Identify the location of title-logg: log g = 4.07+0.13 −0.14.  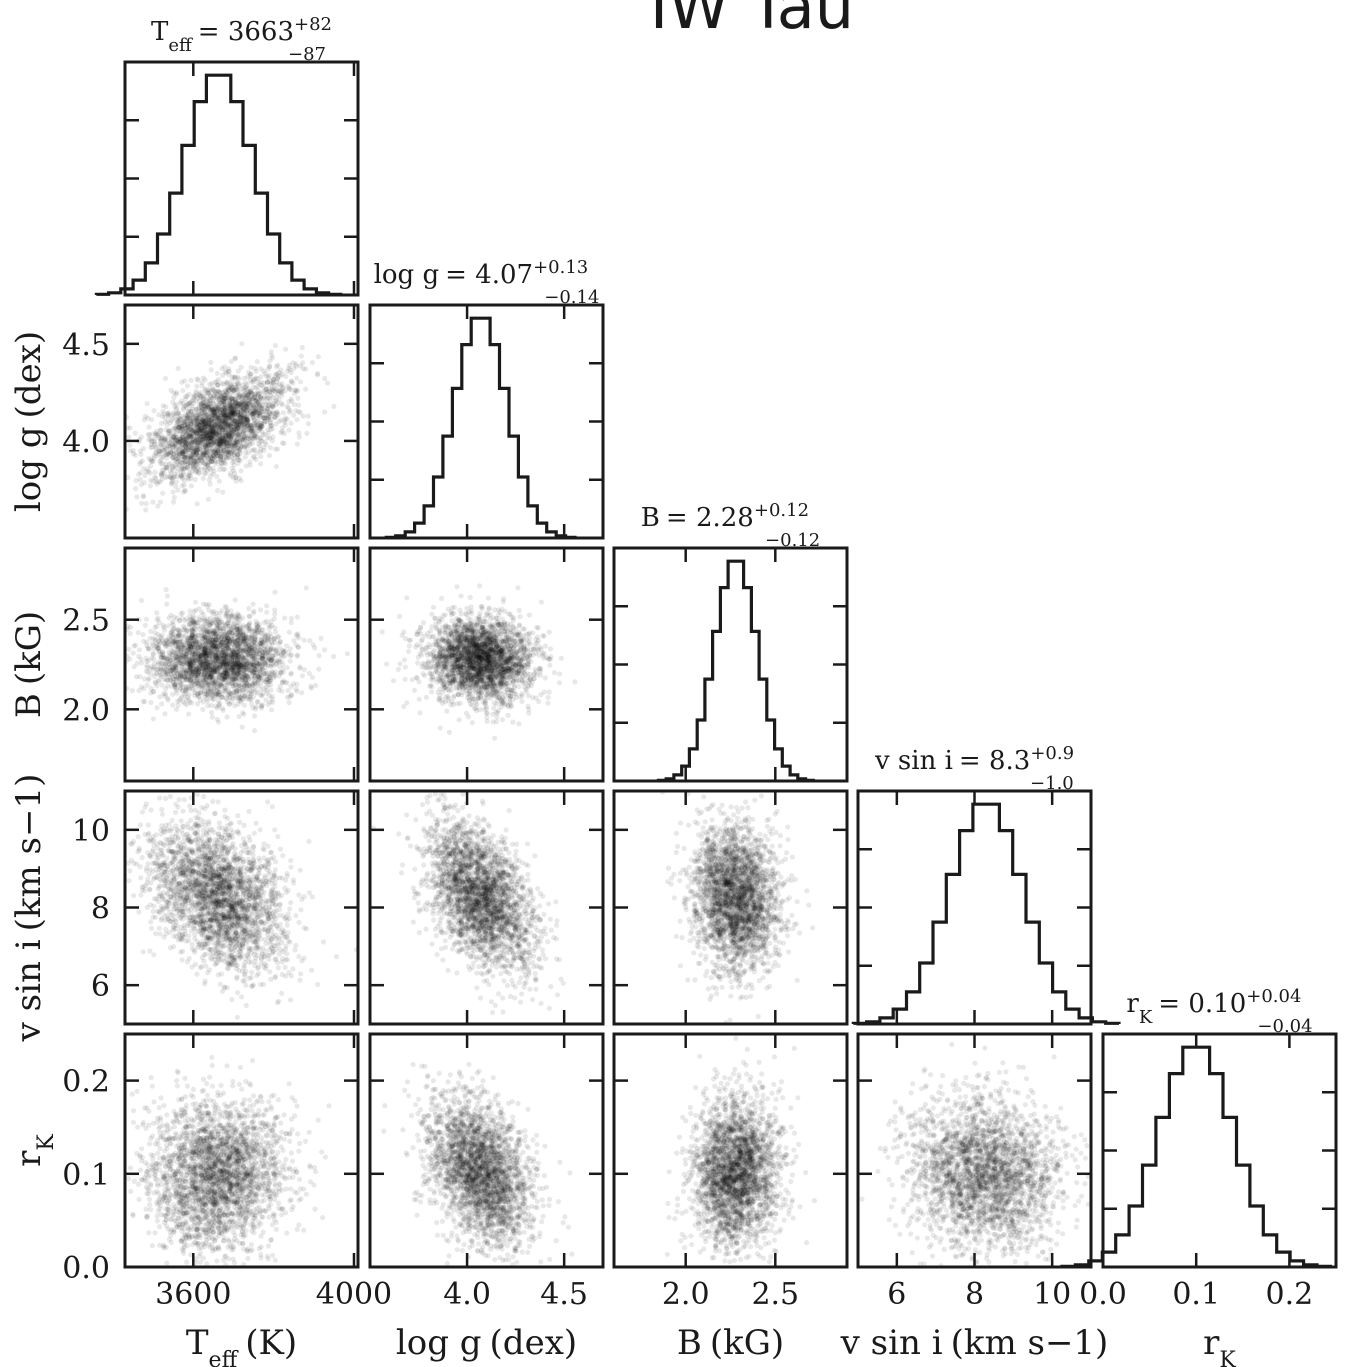
(487, 283).